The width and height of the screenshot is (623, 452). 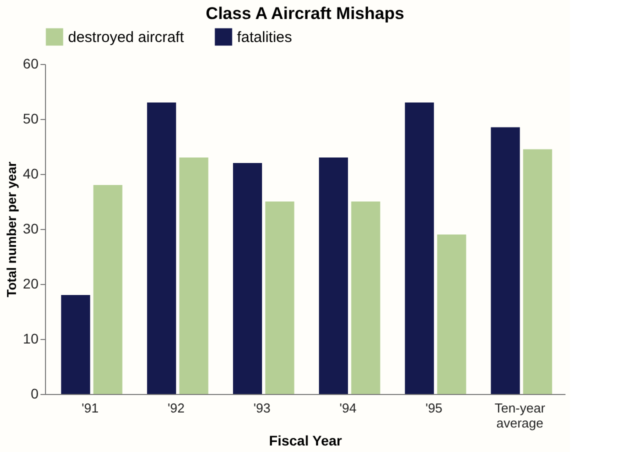 What do you see at coordinates (30, 228) in the screenshot?
I see `y-tick-label: 30` at bounding box center [30, 228].